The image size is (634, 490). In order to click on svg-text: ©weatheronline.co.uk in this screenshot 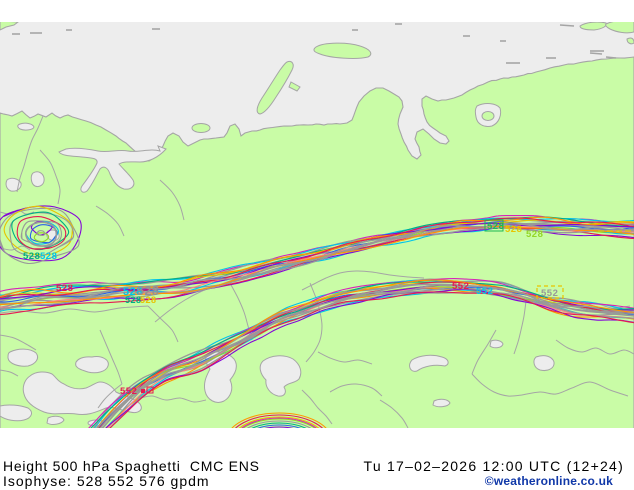, I will do `click(549, 481)`.